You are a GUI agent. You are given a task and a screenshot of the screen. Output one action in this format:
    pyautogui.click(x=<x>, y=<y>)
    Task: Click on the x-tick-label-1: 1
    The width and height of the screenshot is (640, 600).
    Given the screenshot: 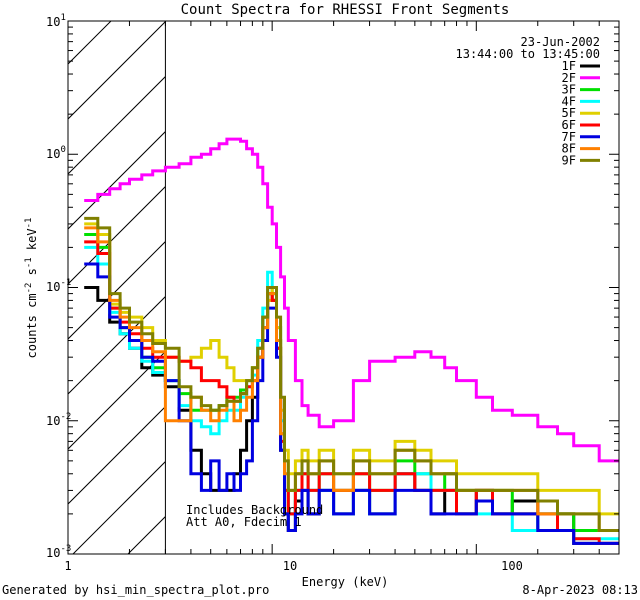 What is the action you would take?
    pyautogui.click(x=67, y=566)
    